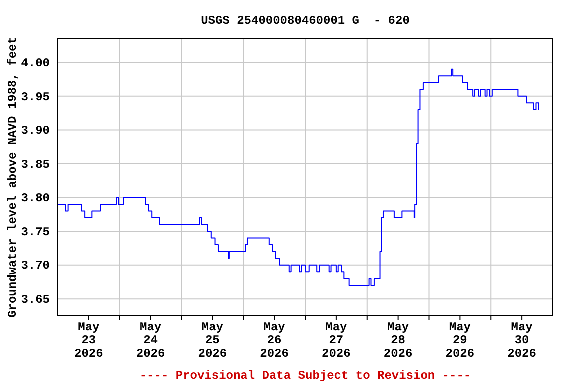 This screenshot has width=576, height=384. Describe the element at coordinates (35, 63) in the screenshot. I see `y-tick-label: 4.00` at that location.